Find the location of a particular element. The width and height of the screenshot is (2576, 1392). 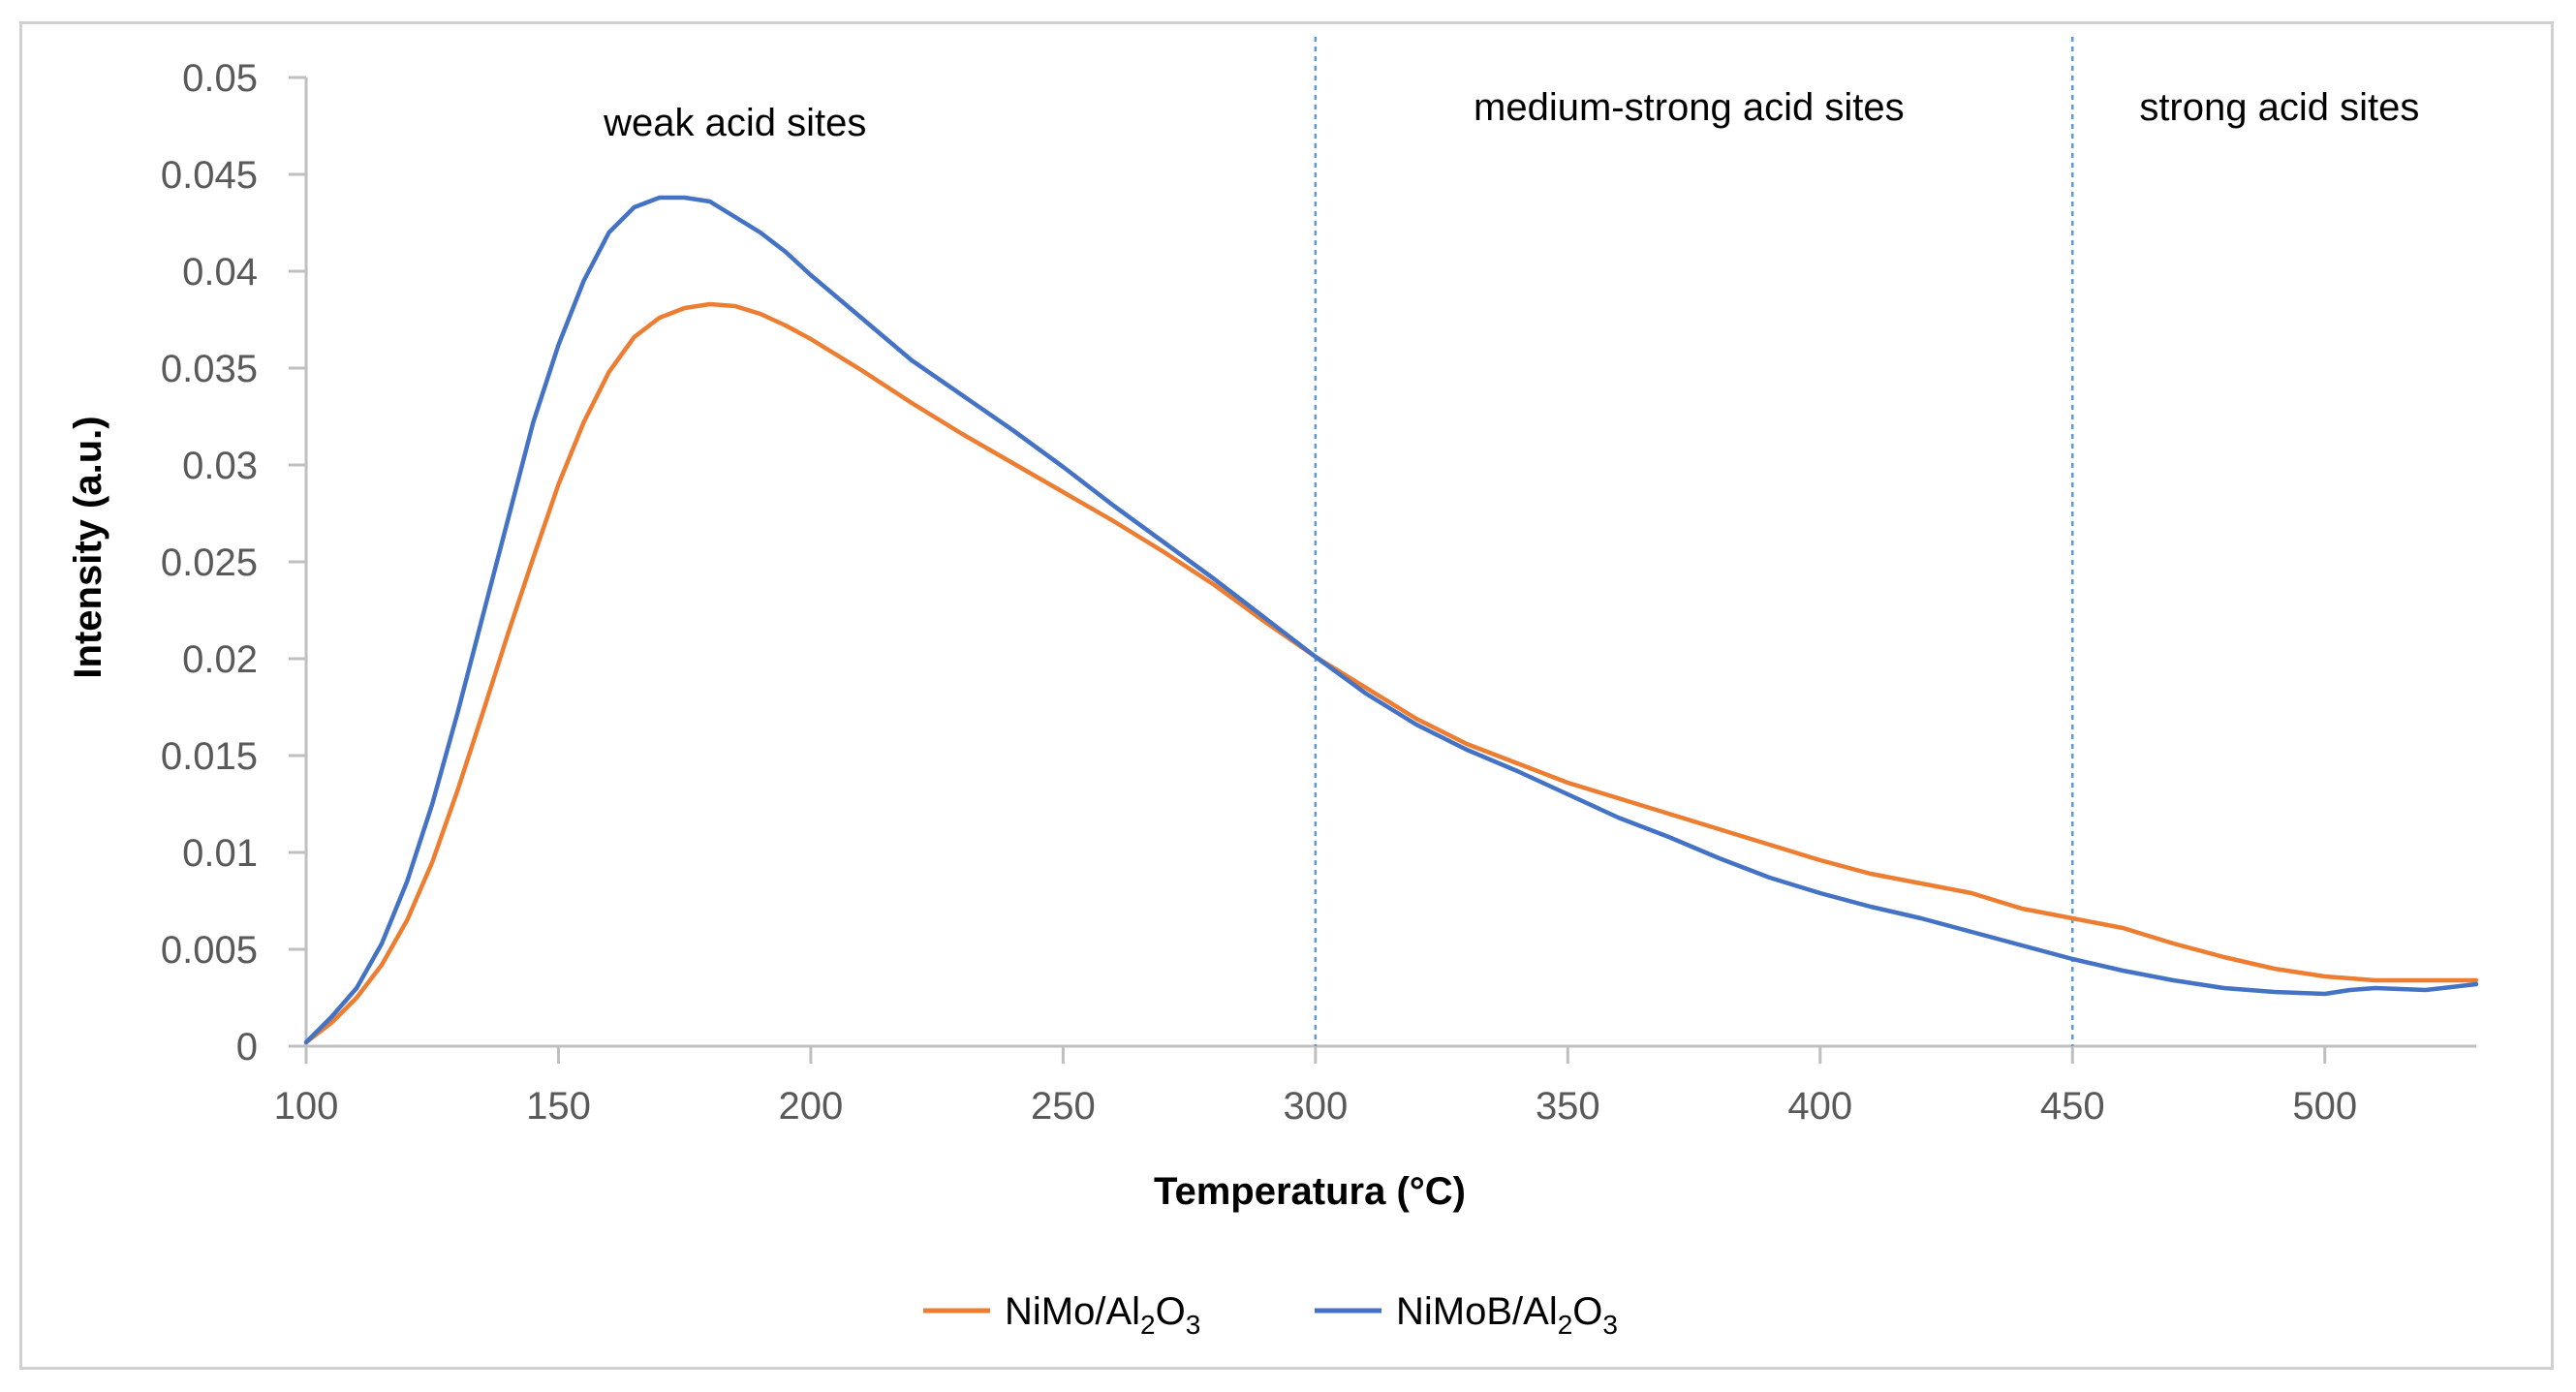

x-tick-label: 300 is located at coordinates (1315, 1107).